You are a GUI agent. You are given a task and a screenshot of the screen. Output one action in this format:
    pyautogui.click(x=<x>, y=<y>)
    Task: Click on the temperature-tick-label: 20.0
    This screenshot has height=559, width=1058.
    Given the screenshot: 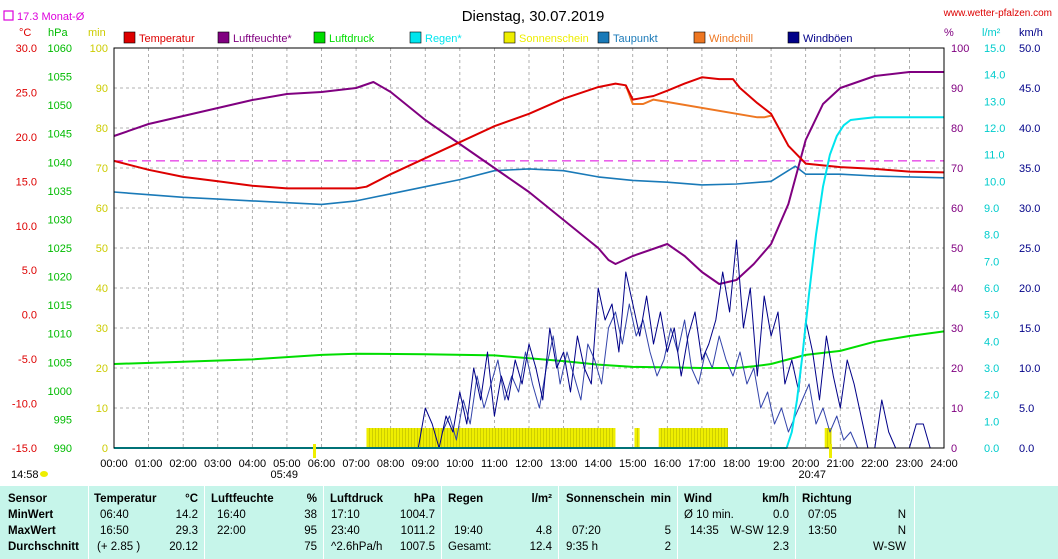 What is the action you would take?
    pyautogui.click(x=26, y=138)
    